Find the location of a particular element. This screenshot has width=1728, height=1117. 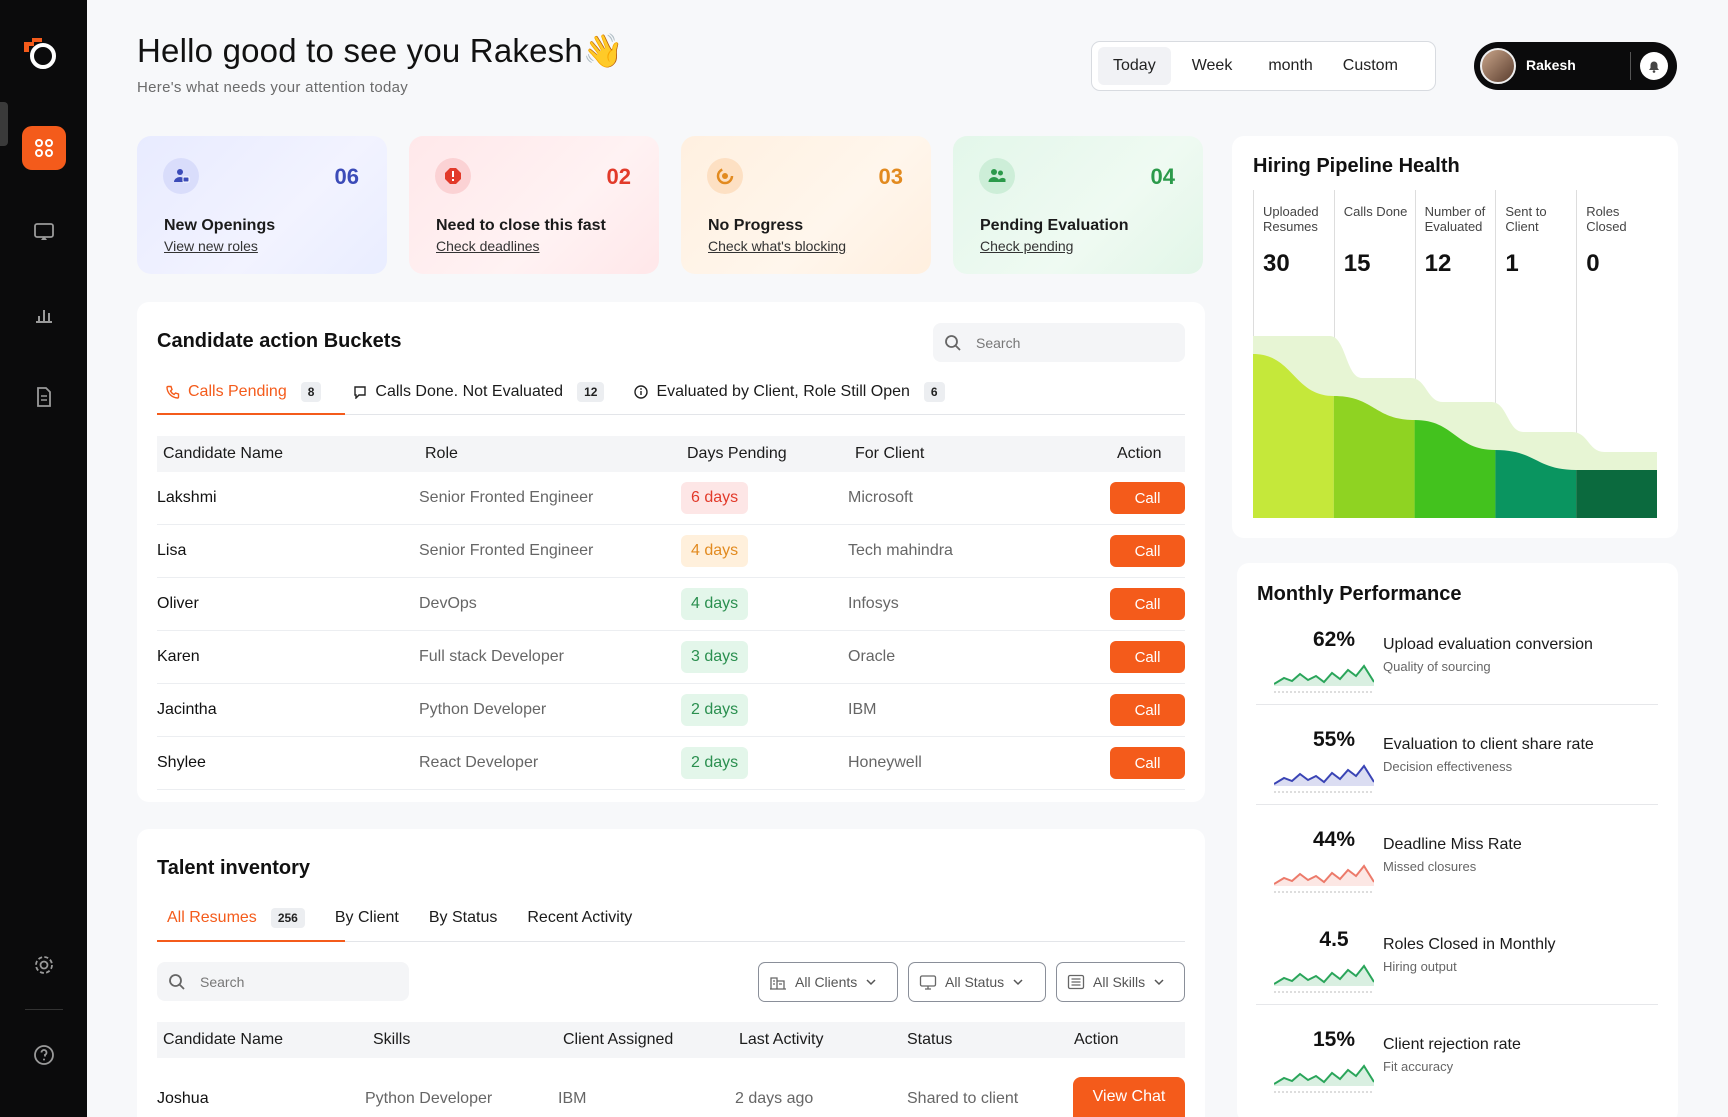

metric-subtitle: Missed closures is located at coordinates (1430, 866).